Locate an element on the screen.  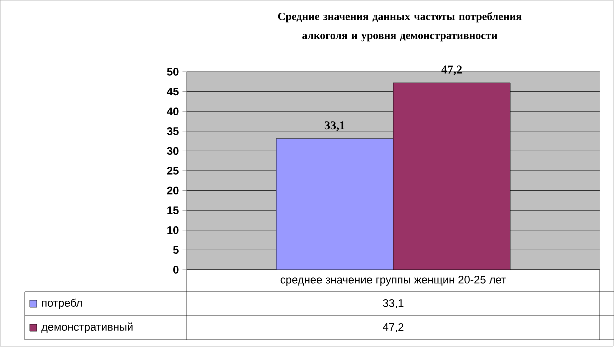
chart-title: Средние значения данных частоты потребления алкоголя и уровня демонстративности is located at coordinates (400, 27).